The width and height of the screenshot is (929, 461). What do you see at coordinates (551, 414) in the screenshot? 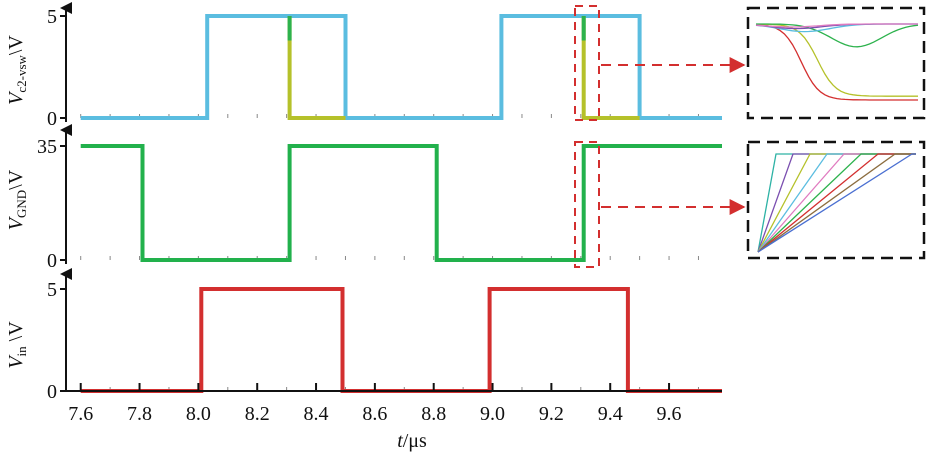
I see `x-tick-label: 9.2` at bounding box center [551, 414].